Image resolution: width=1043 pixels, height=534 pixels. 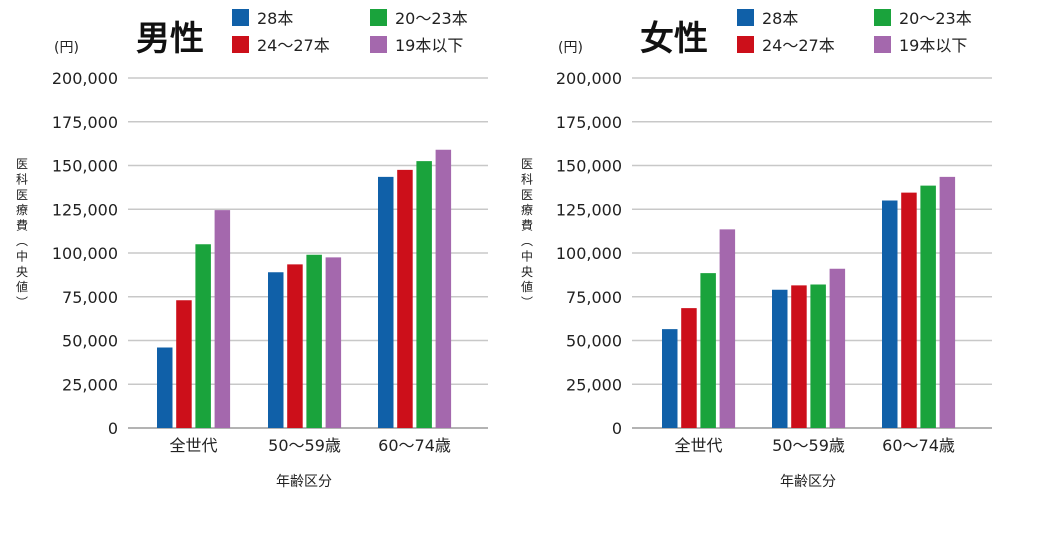 I want to click on chart-title: 男性, so click(x=170, y=39).